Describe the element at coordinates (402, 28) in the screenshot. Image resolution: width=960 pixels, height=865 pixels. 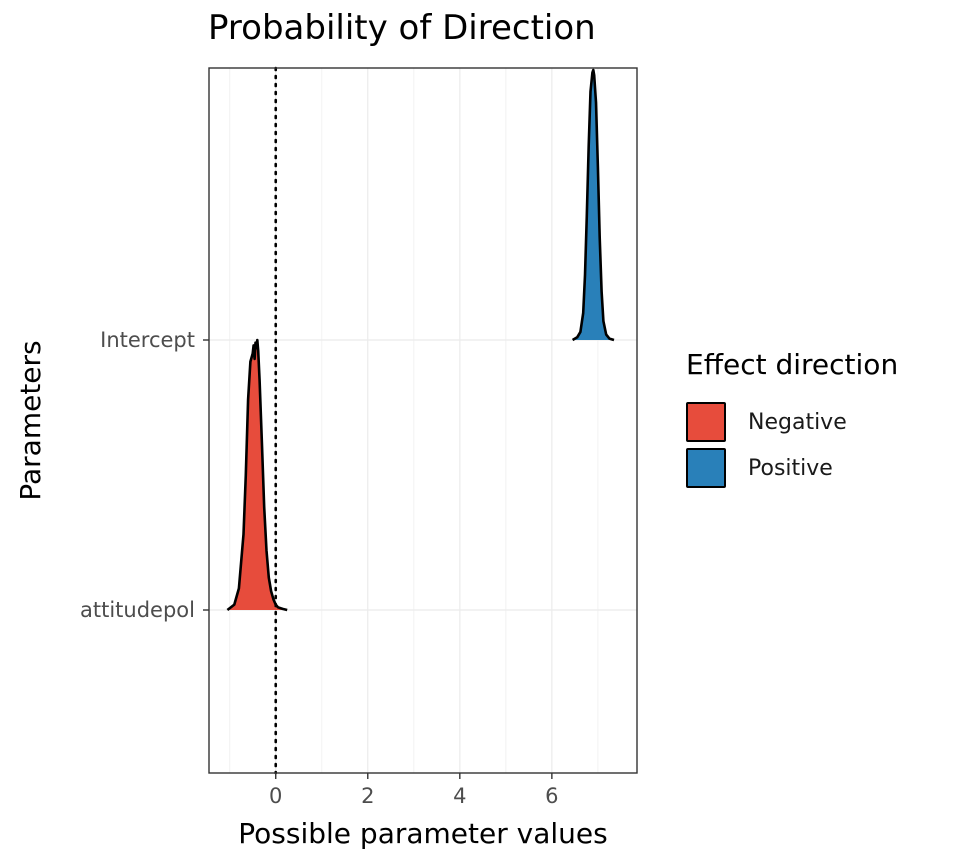
I see `chart-title: Probability of Direction` at that location.